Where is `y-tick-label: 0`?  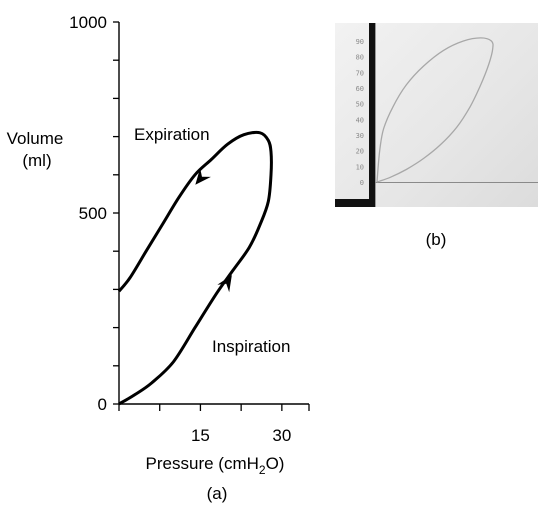 y-tick-label: 0 is located at coordinates (102, 404).